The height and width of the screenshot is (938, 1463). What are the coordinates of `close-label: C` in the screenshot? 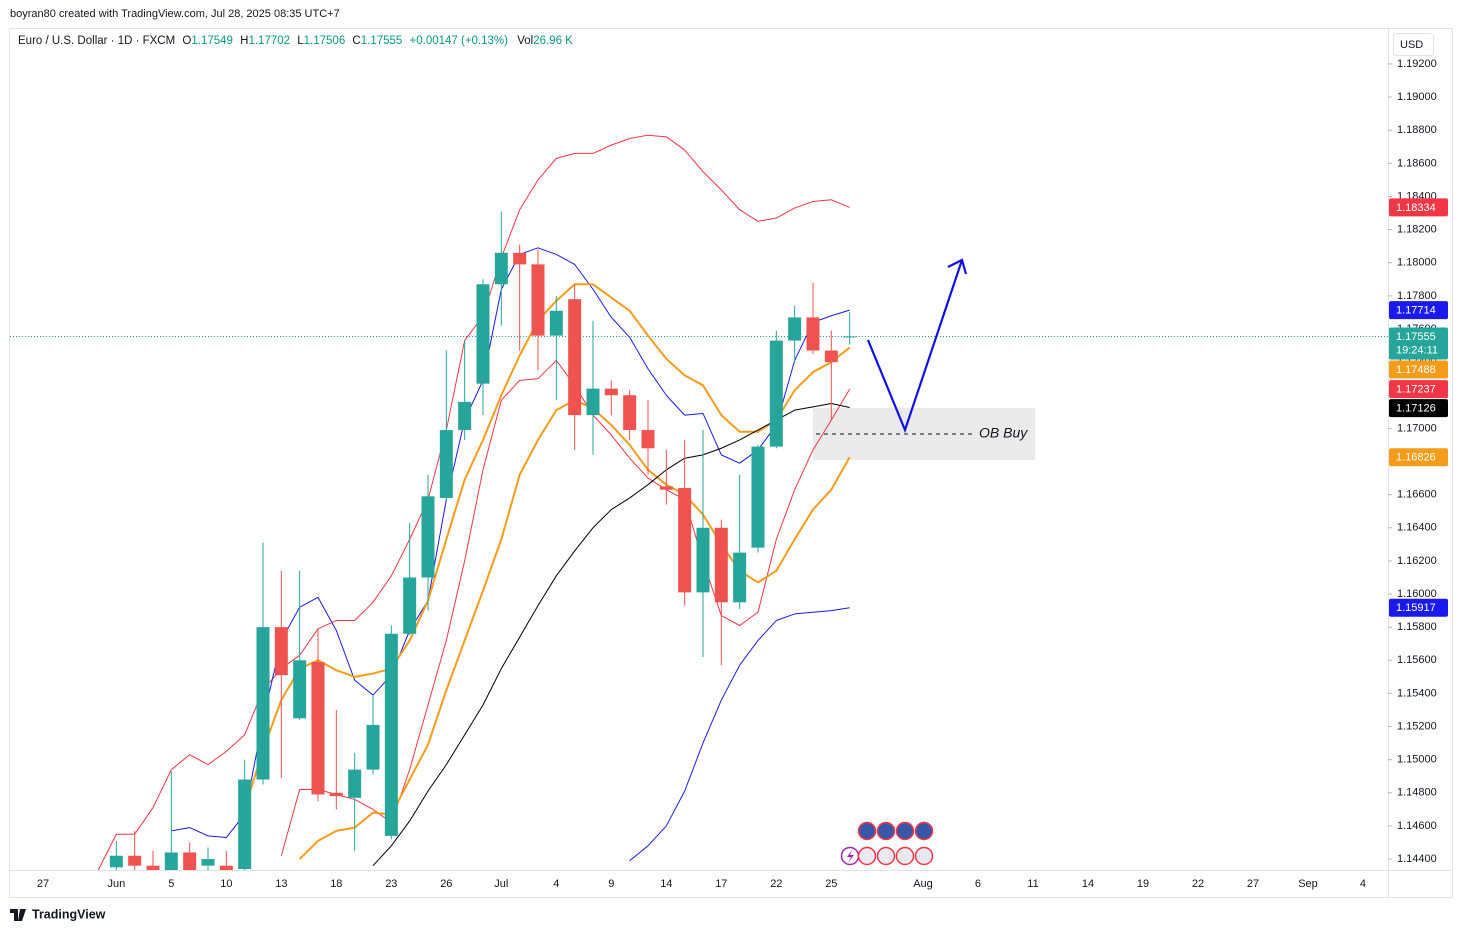 It's located at (356, 41).